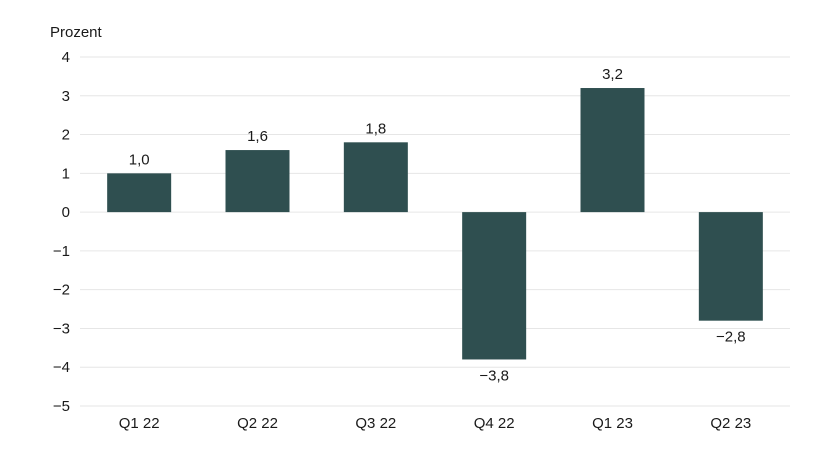 The height and width of the screenshot is (456, 840). I want to click on bar-value-label: 3,2, so click(612, 74).